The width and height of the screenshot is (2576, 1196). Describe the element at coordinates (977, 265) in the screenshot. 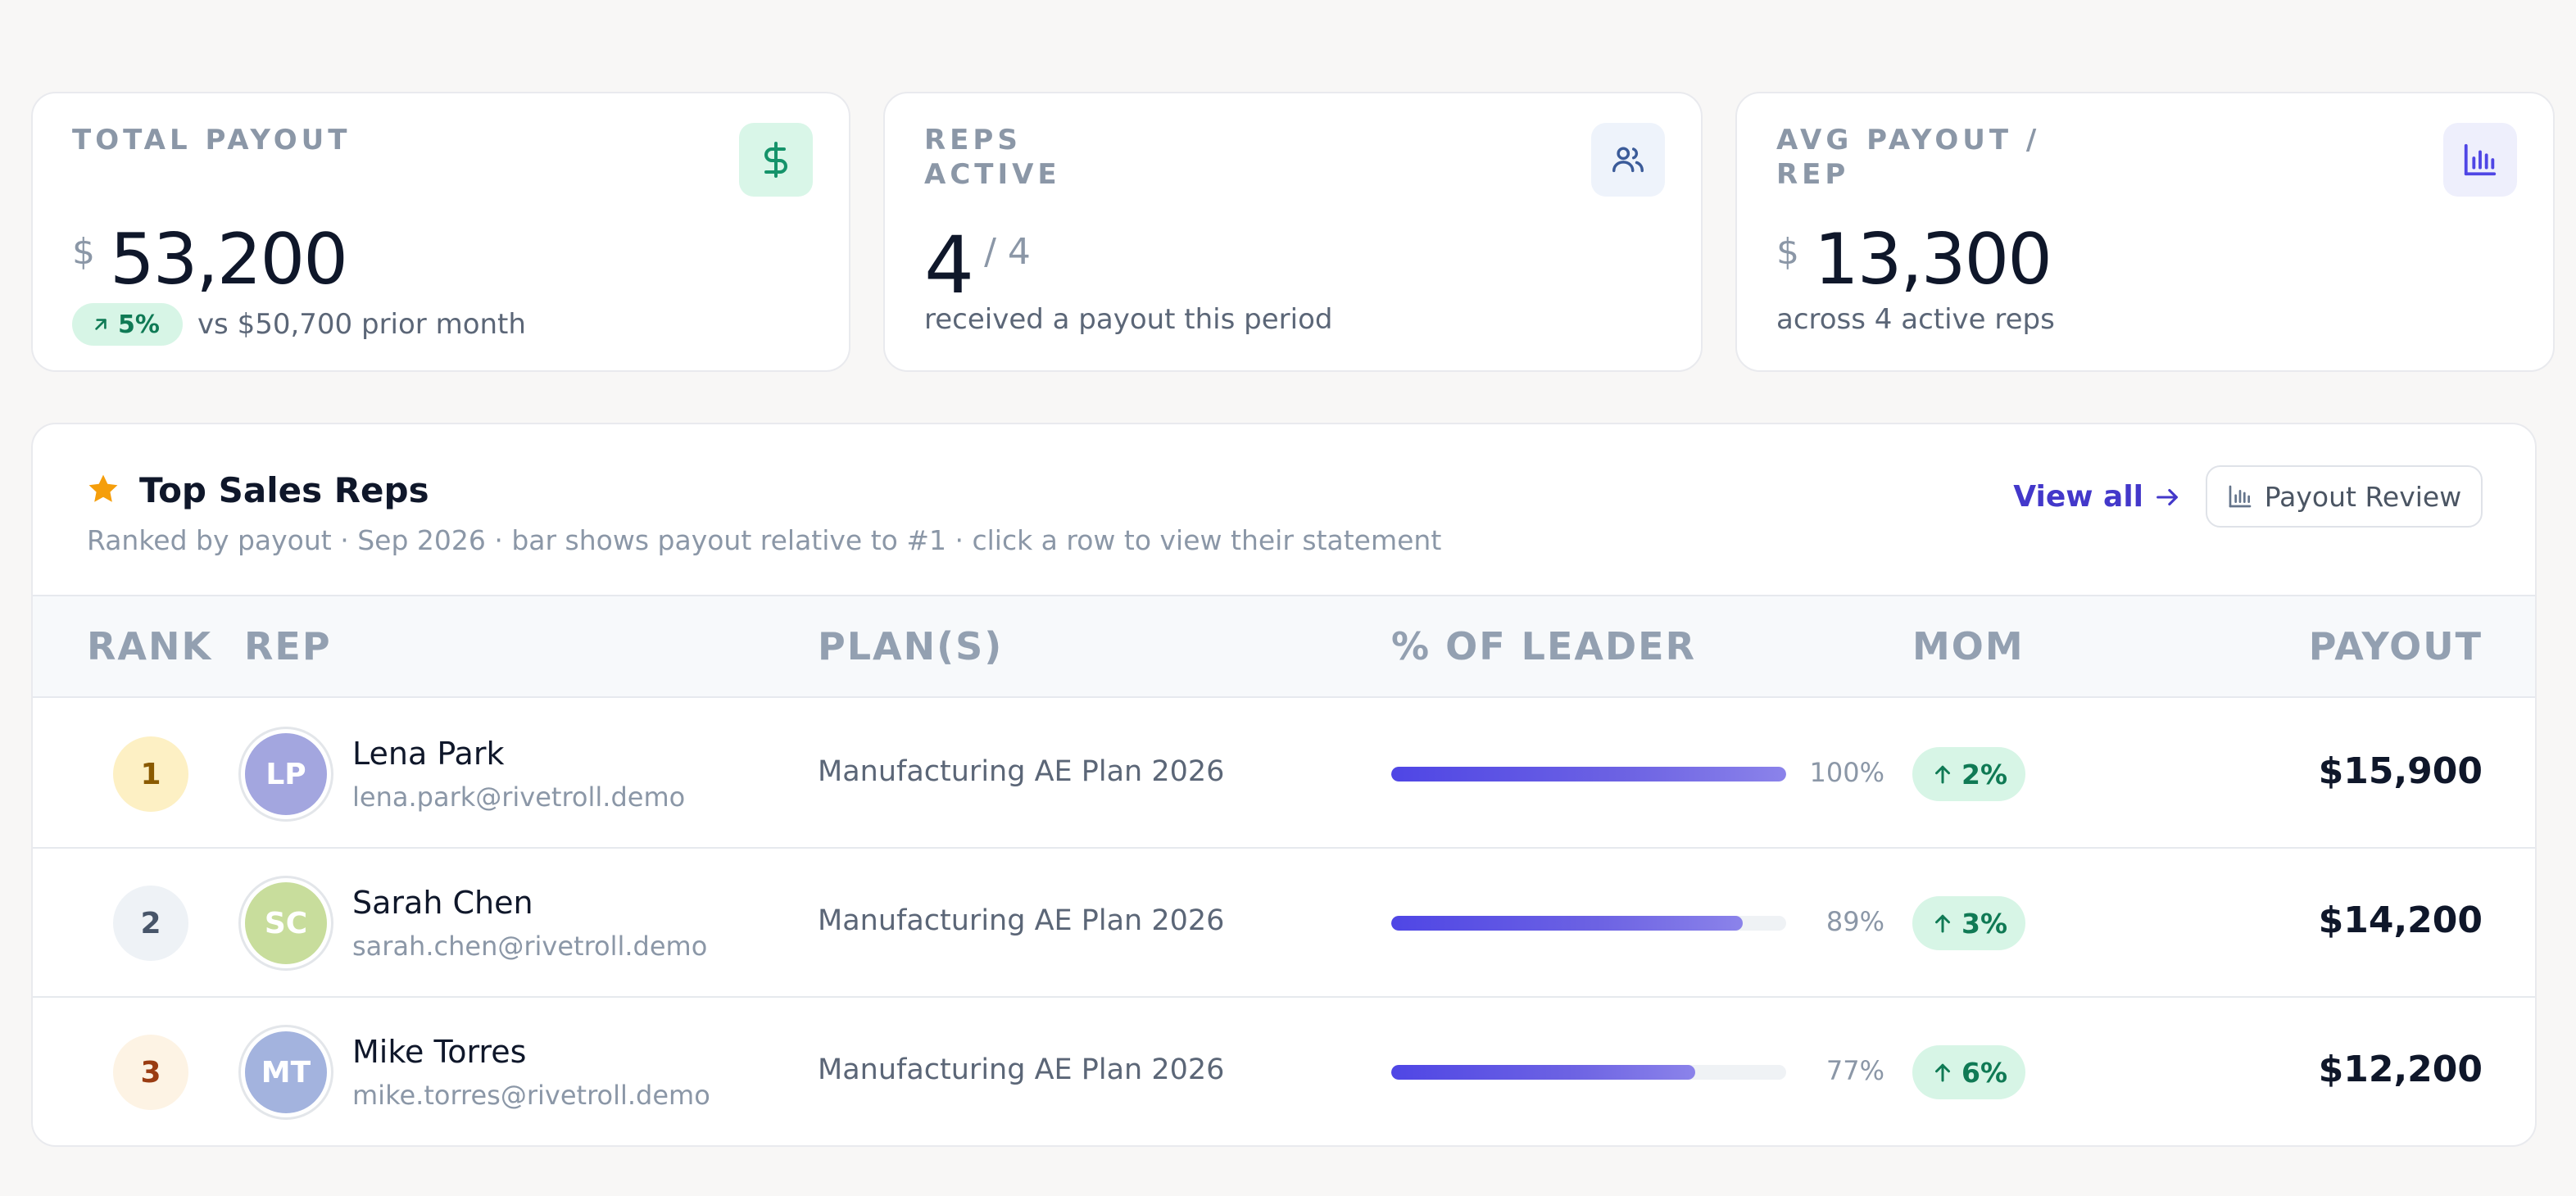

I see `kpi-value-row: 4 / 4` at that location.